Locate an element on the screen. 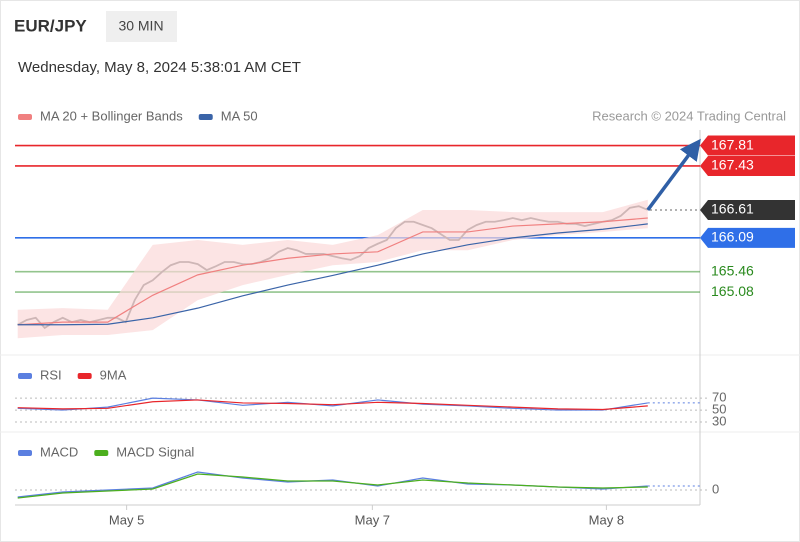 The image size is (800, 542). level-label: 166.61 is located at coordinates (732, 209).